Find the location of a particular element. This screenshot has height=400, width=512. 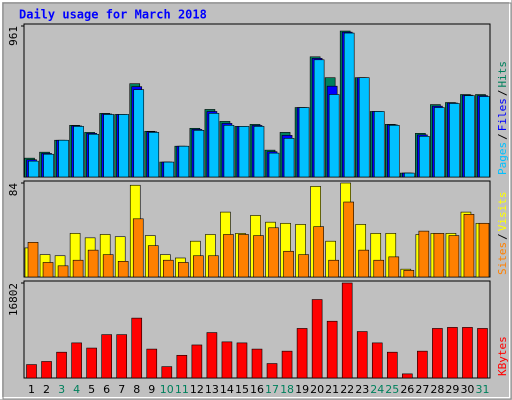

x-tick-label: 12 is located at coordinates (197, 389).